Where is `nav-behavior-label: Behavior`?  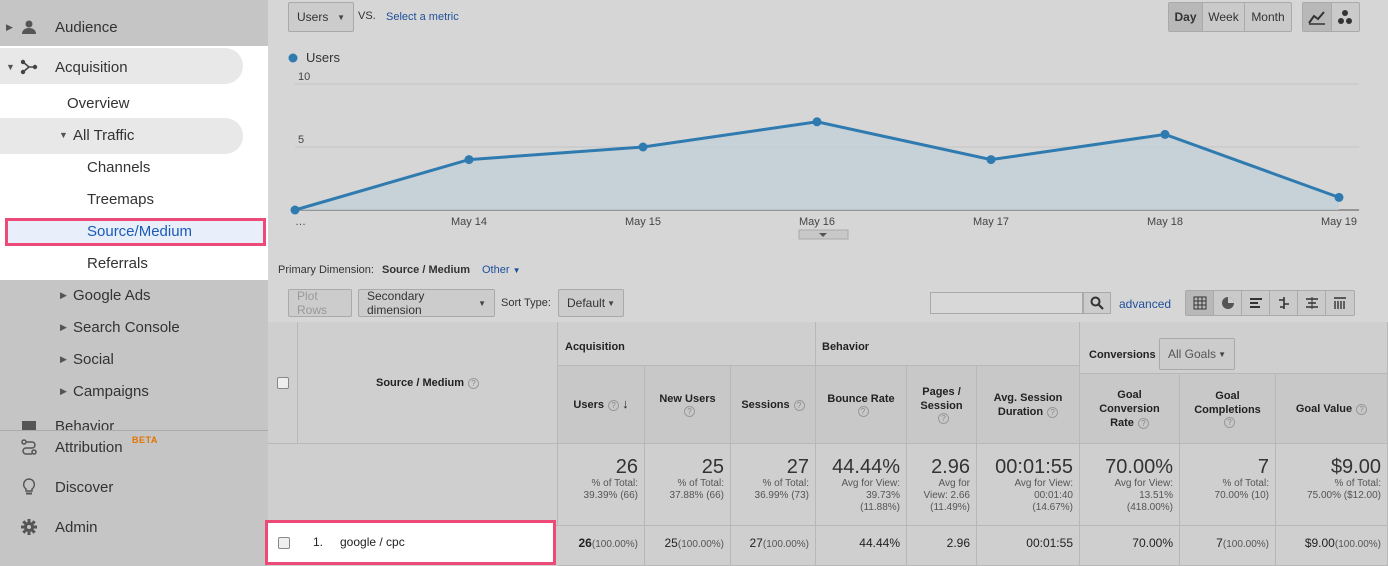
nav-behavior-label: Behavior is located at coordinates (85, 424).